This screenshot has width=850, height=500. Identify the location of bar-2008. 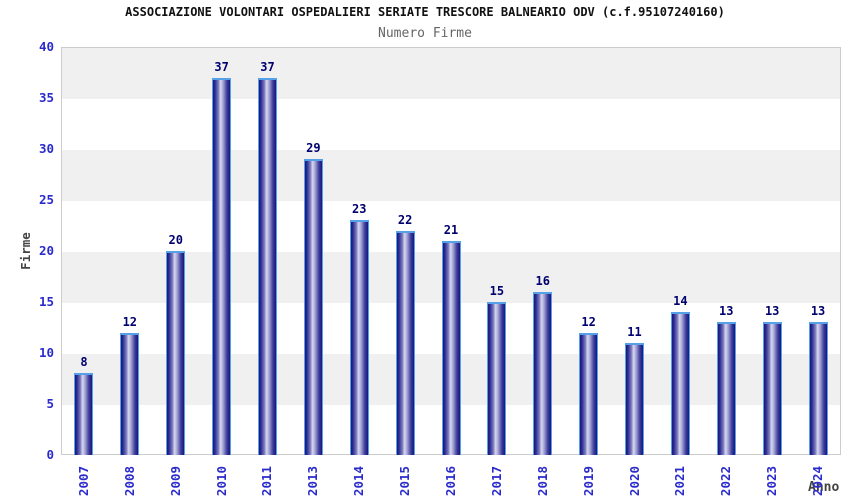
(130, 393).